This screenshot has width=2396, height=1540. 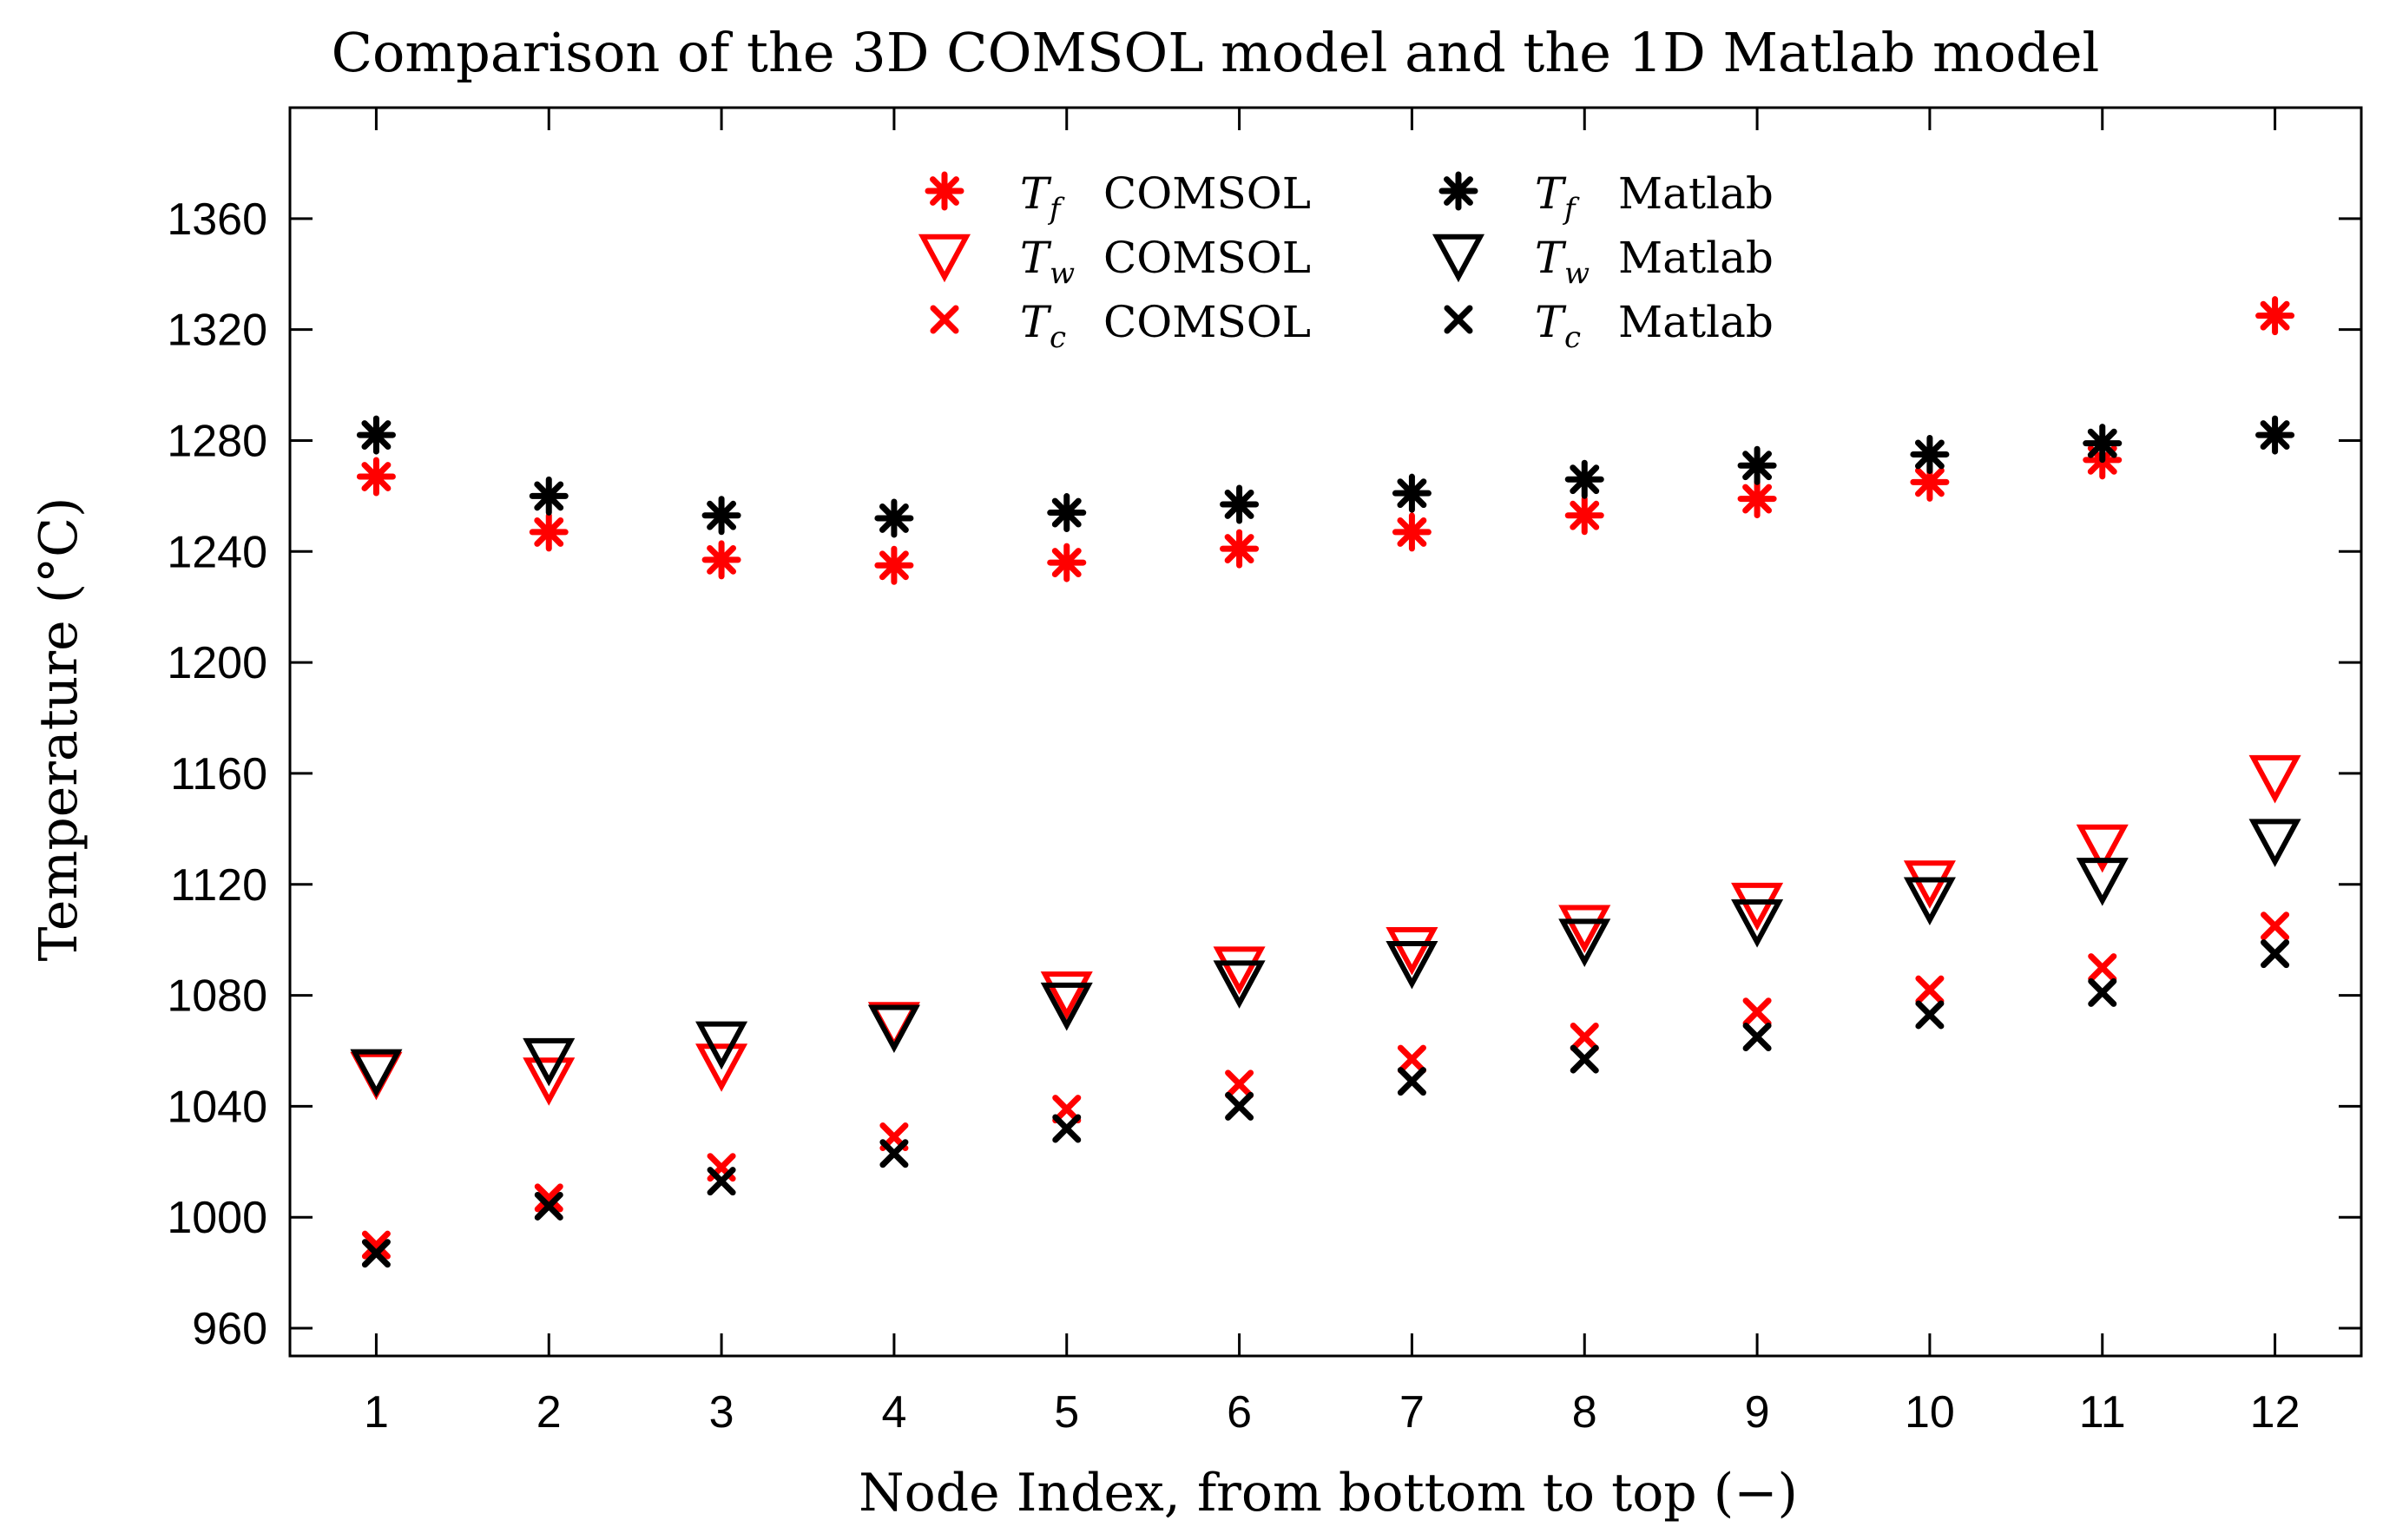 What do you see at coordinates (721, 1413) in the screenshot?
I see `x-tick-label: 3` at bounding box center [721, 1413].